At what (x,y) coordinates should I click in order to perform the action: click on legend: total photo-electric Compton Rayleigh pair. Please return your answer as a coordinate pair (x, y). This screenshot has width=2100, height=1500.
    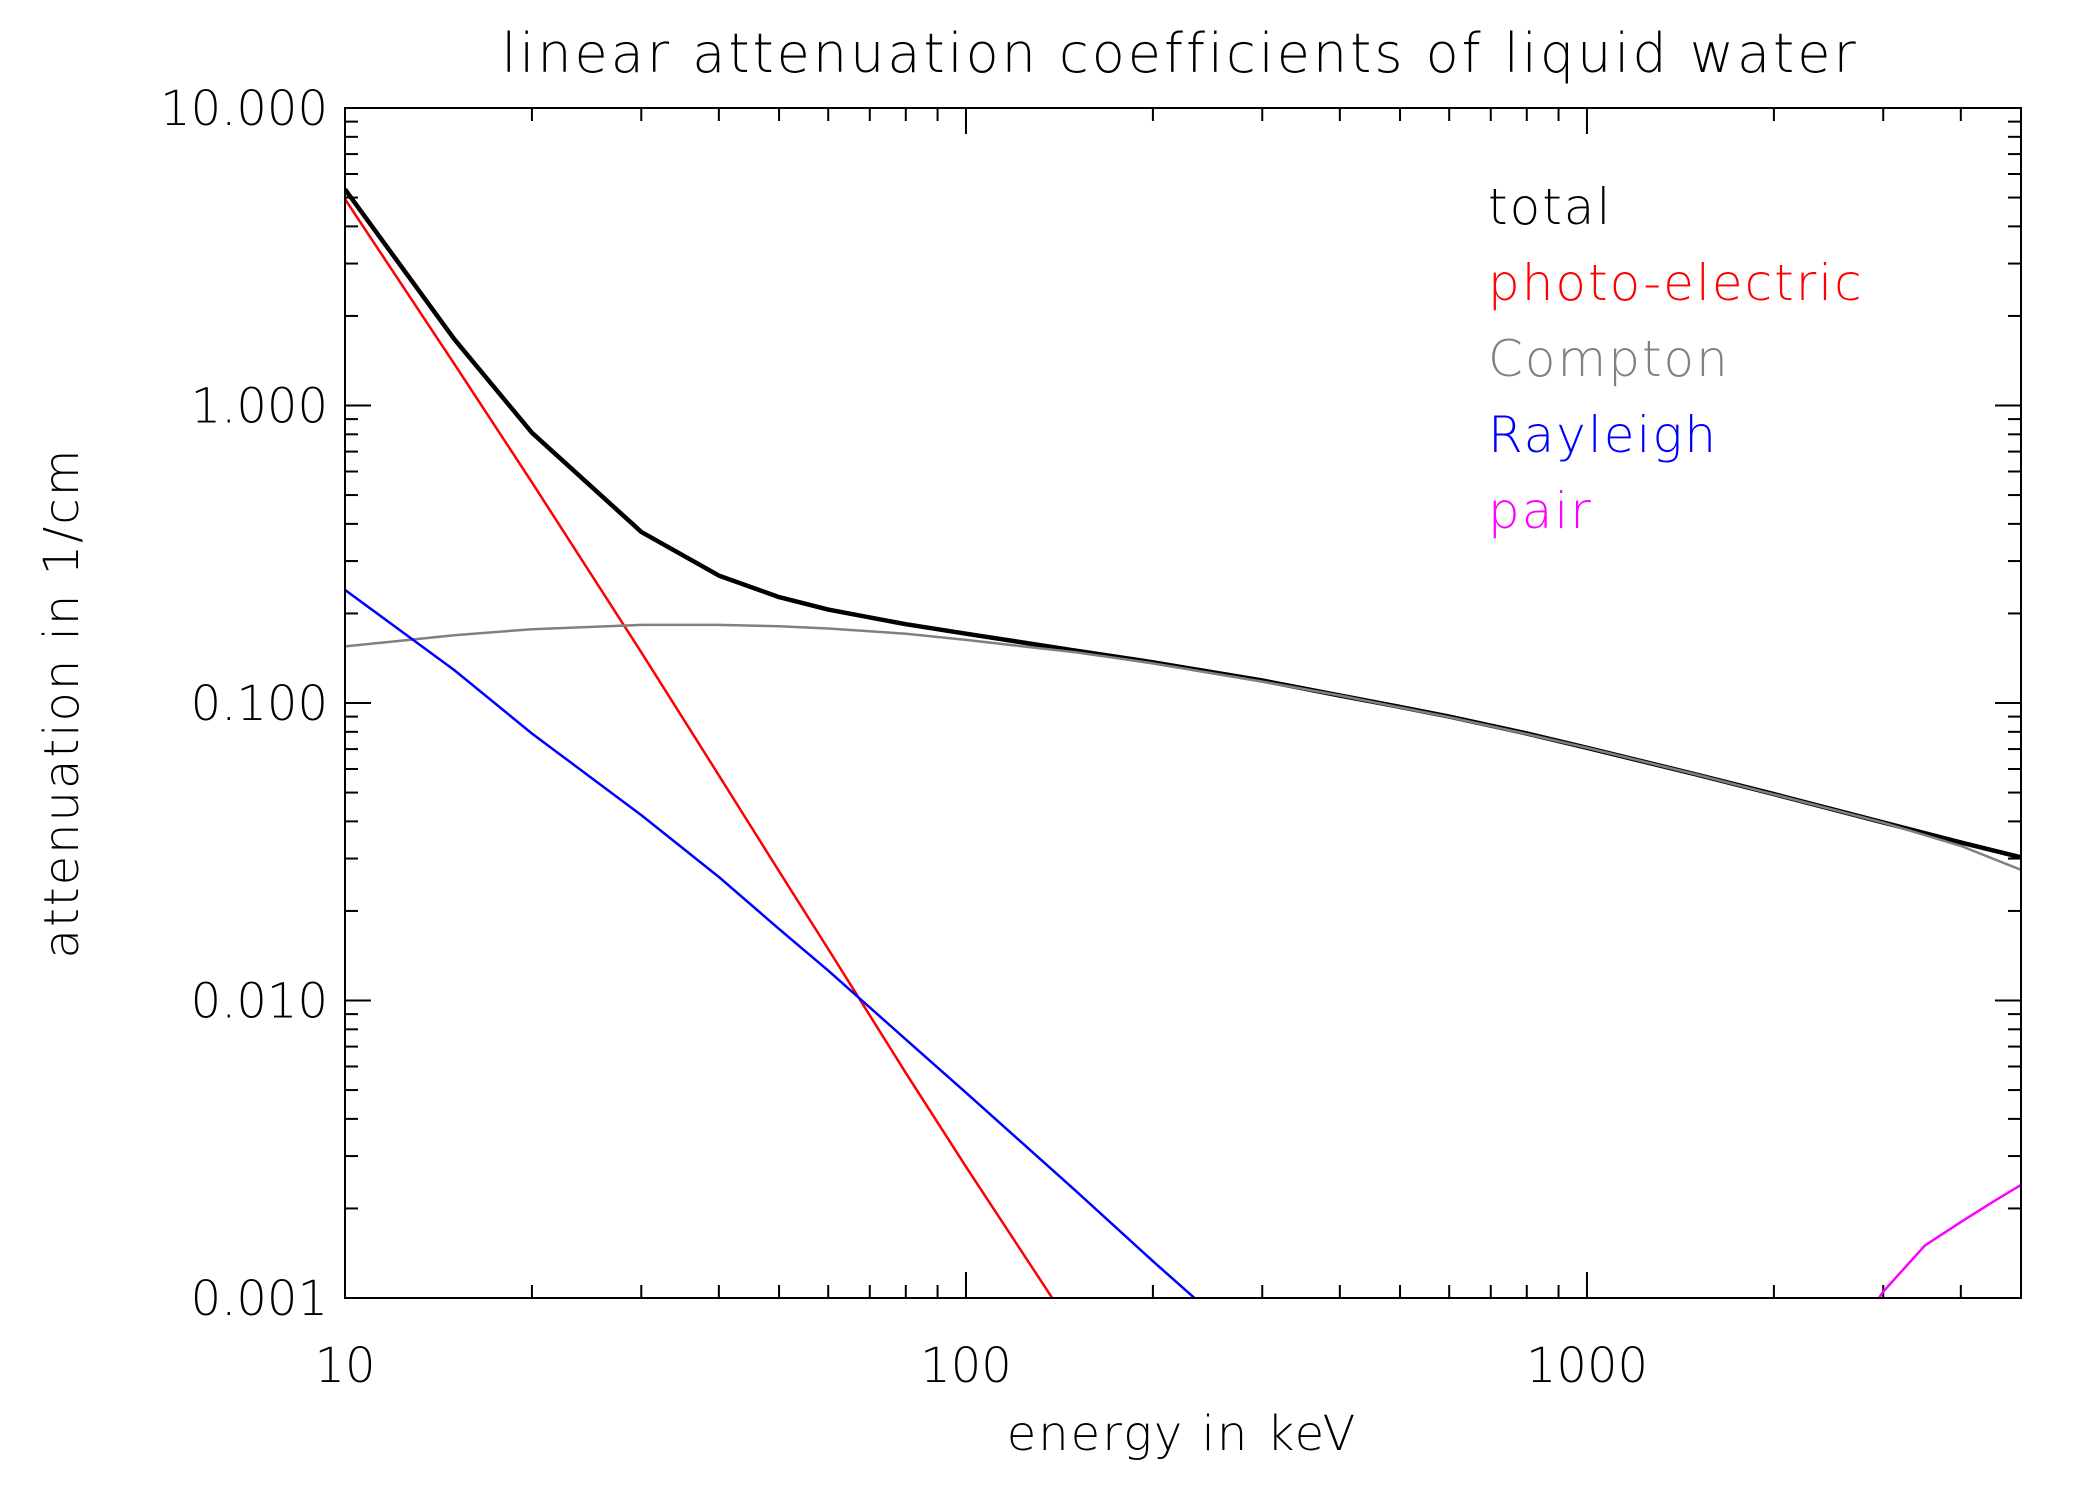
    Looking at the image, I should click on (1676, 359).